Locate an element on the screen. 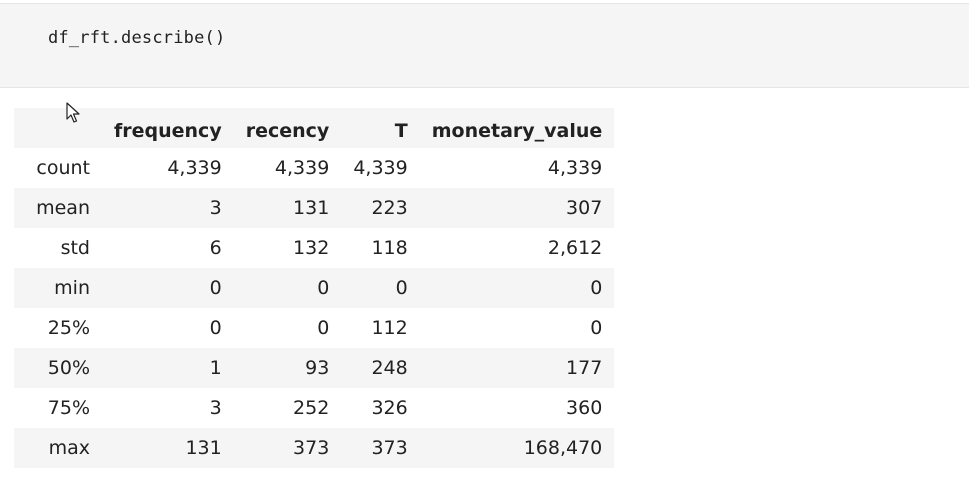  table-cell: 168,470 is located at coordinates (563, 448).